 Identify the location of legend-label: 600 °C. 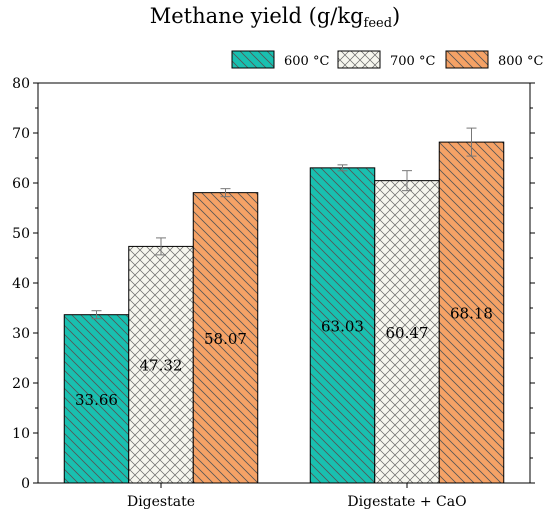
(306, 61).